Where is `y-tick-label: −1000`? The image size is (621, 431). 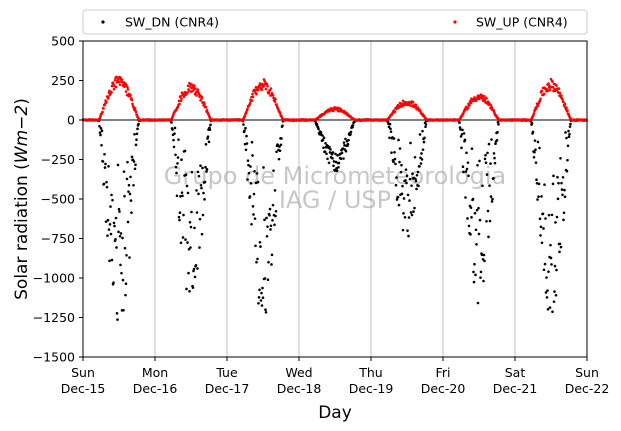 y-tick-label: −1000 is located at coordinates (54, 278).